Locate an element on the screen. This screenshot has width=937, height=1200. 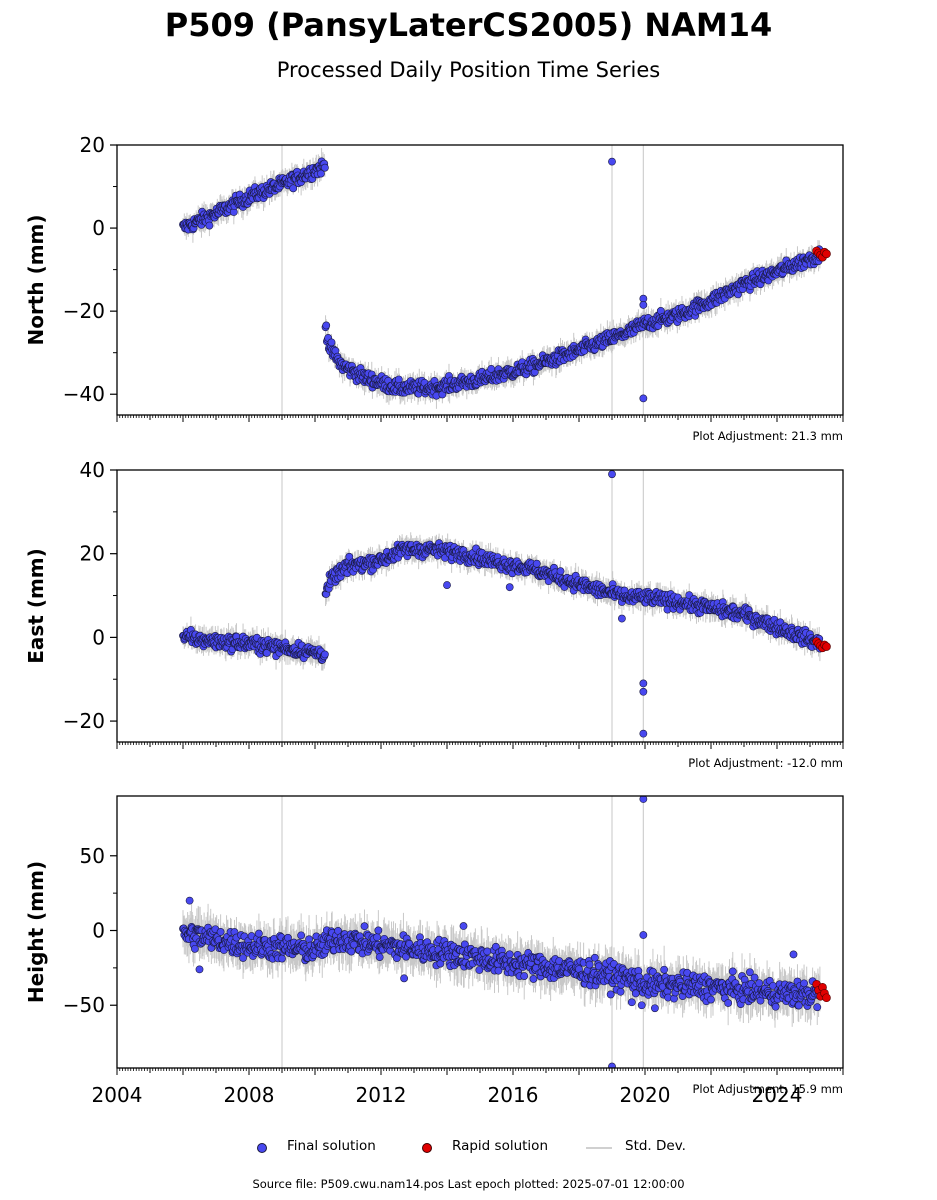
y-tick-label: −40 is located at coordinates (84, 394).